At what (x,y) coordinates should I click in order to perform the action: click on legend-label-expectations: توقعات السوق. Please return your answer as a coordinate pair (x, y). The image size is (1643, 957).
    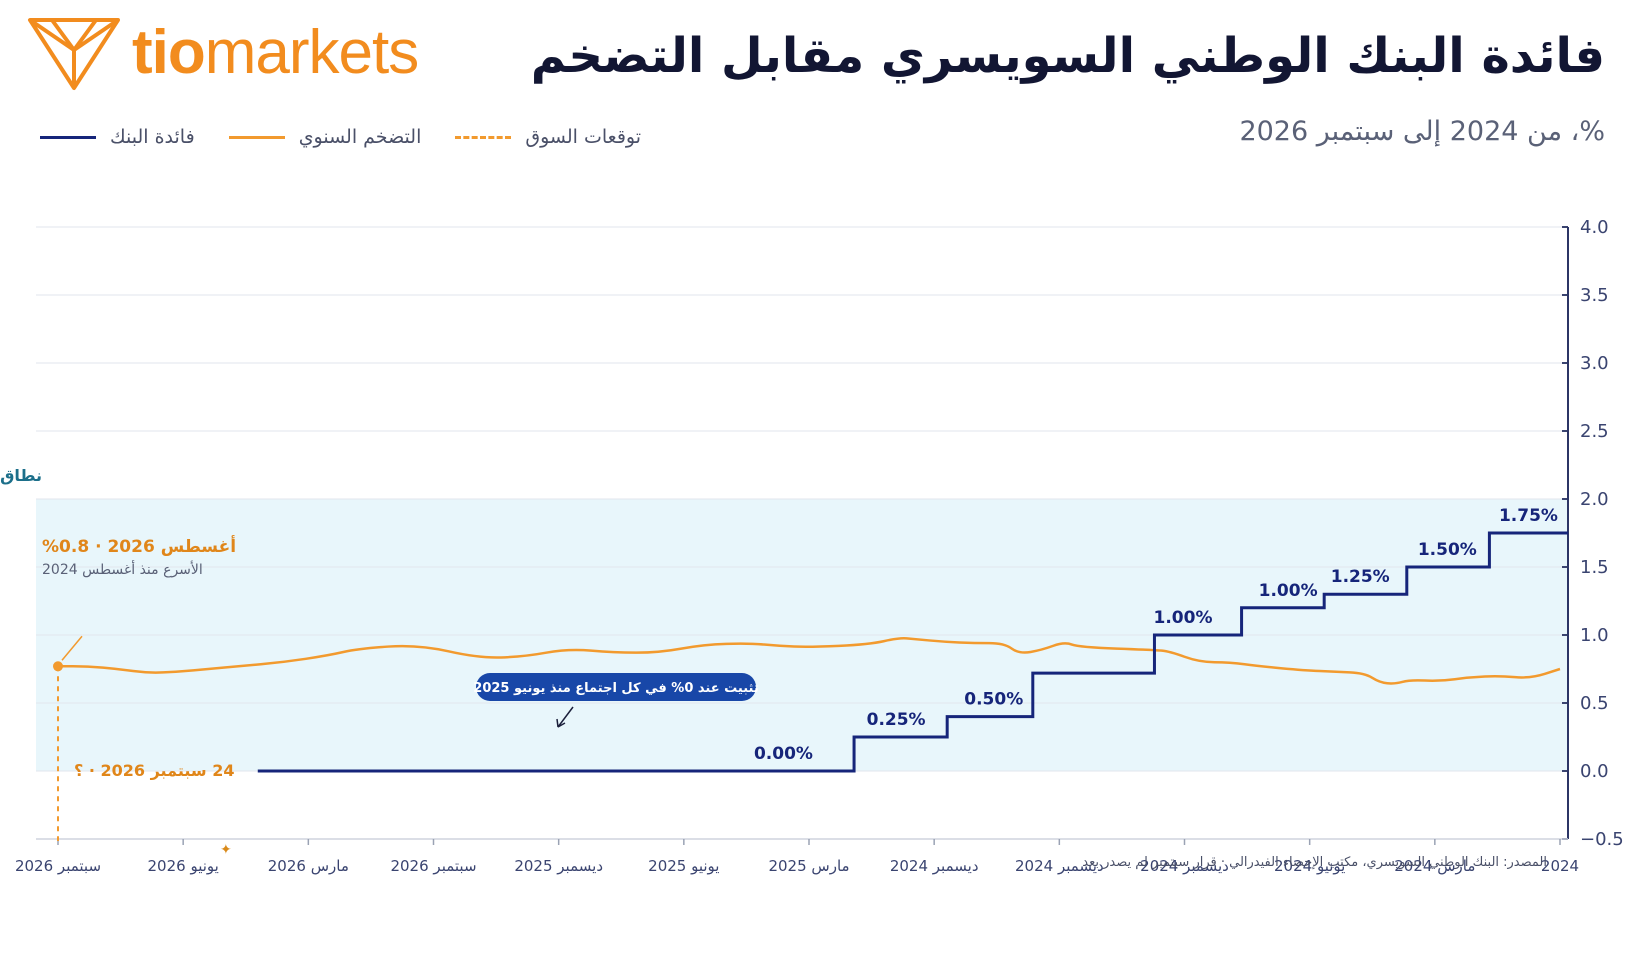
    Looking at the image, I should click on (583, 137).